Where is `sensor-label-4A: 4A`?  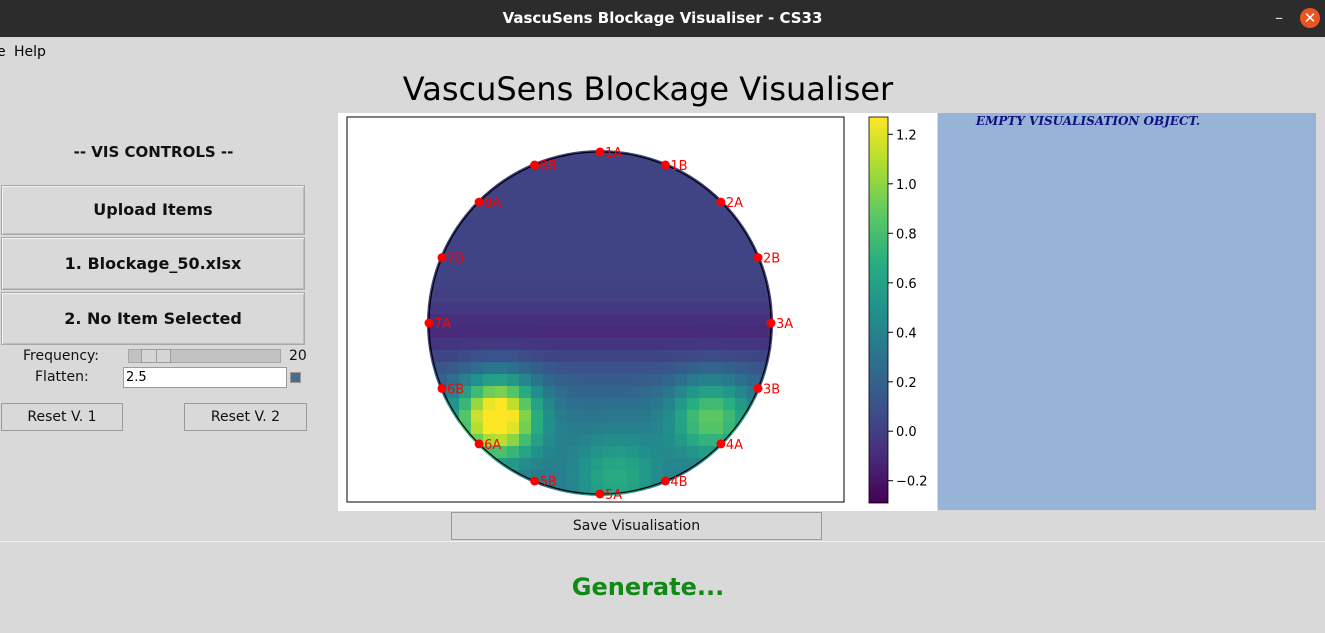
sensor-label-4A: 4A is located at coordinates (734, 445).